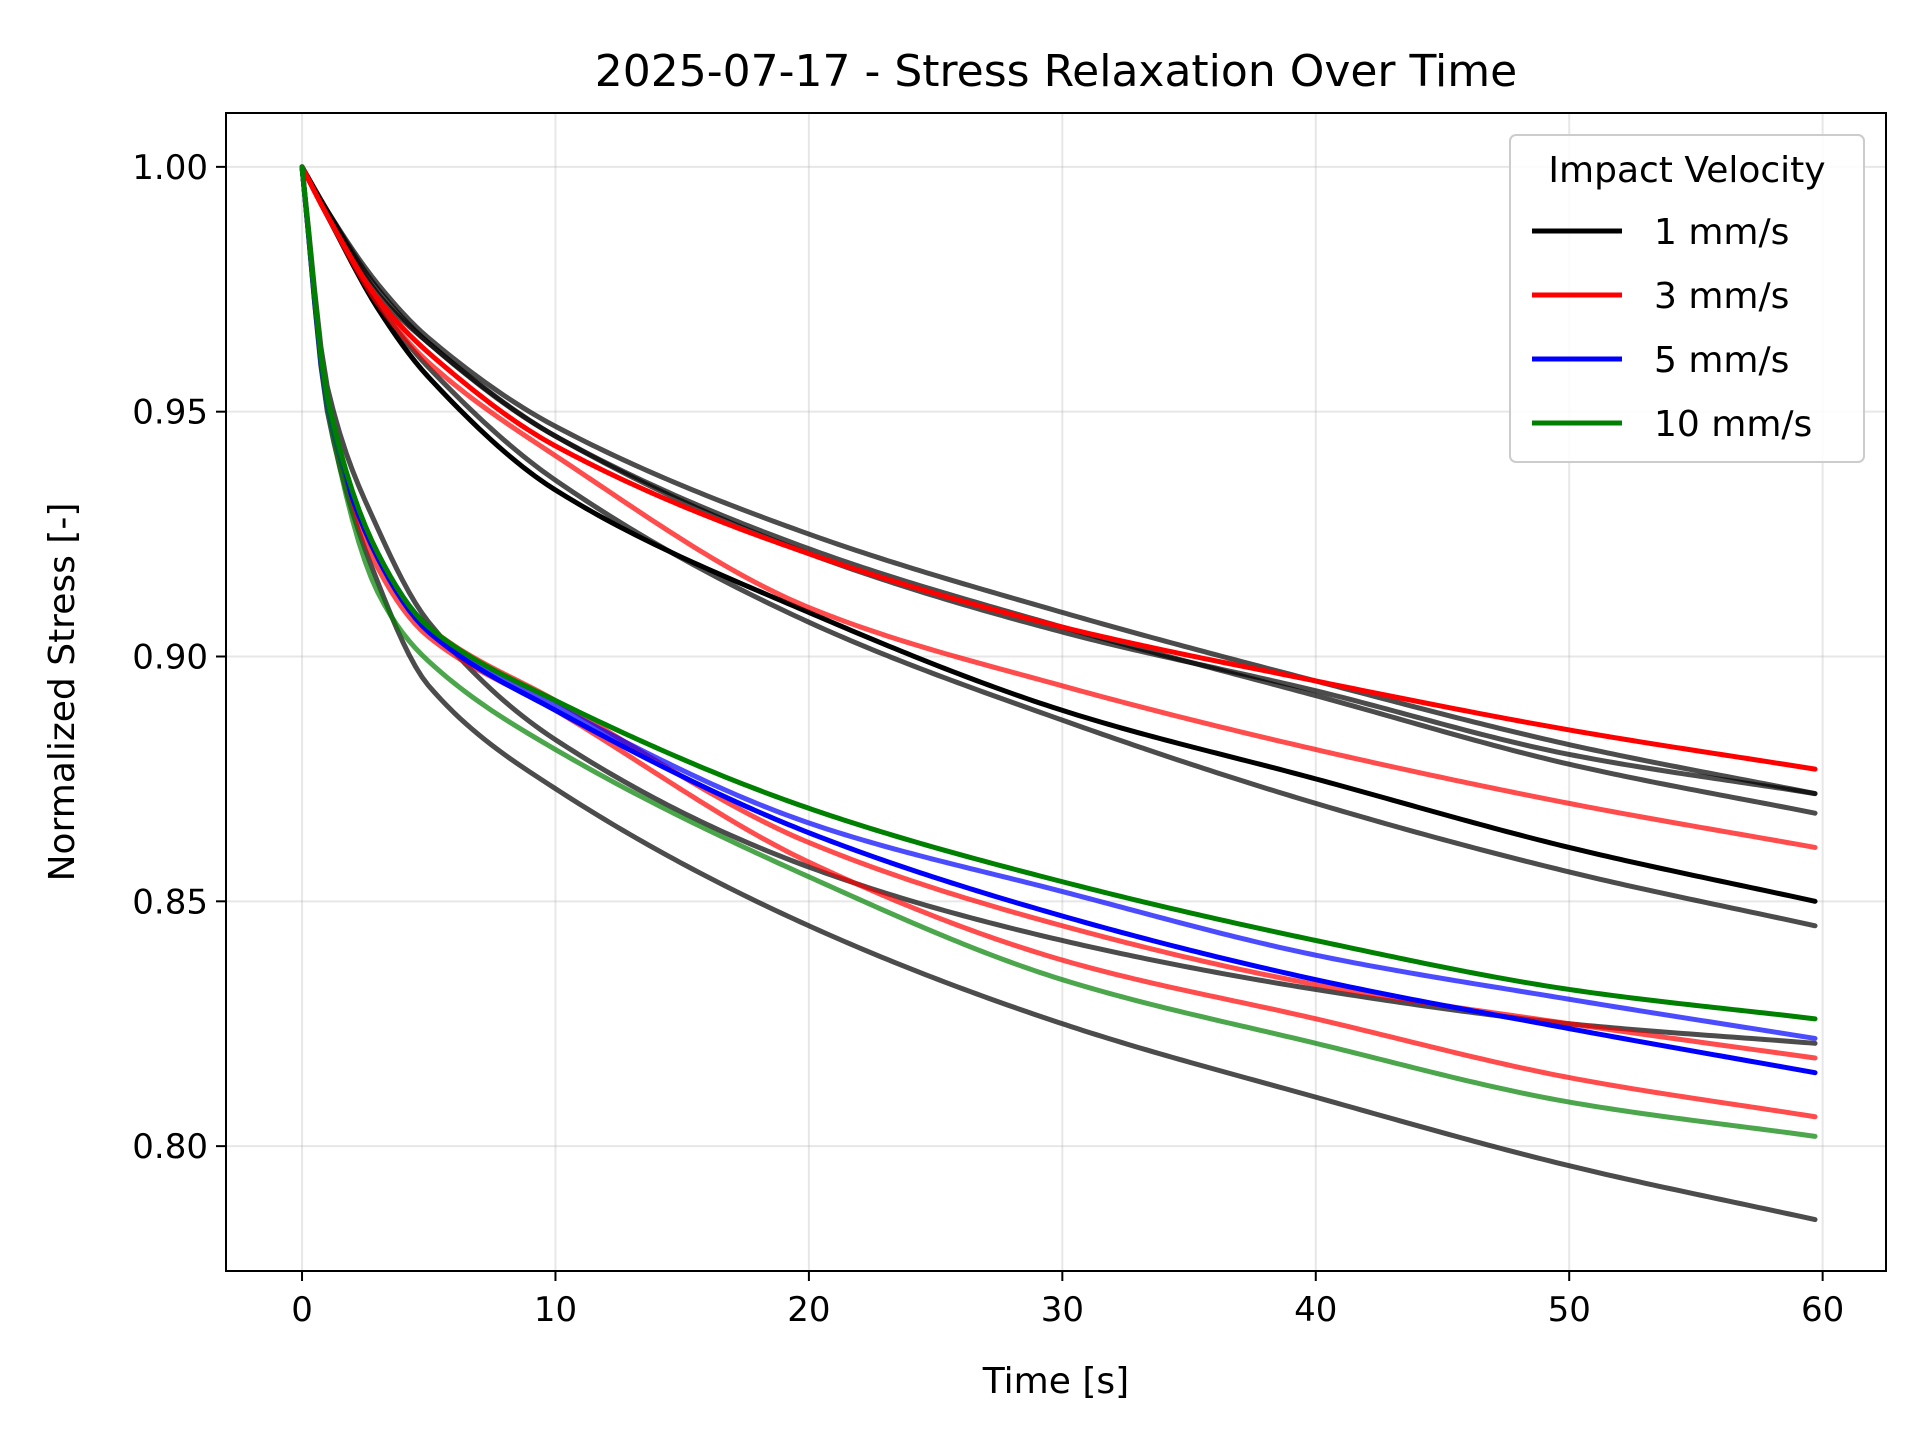  I want to click on legend-label-5mms: 5 mm/s, so click(1721, 360).